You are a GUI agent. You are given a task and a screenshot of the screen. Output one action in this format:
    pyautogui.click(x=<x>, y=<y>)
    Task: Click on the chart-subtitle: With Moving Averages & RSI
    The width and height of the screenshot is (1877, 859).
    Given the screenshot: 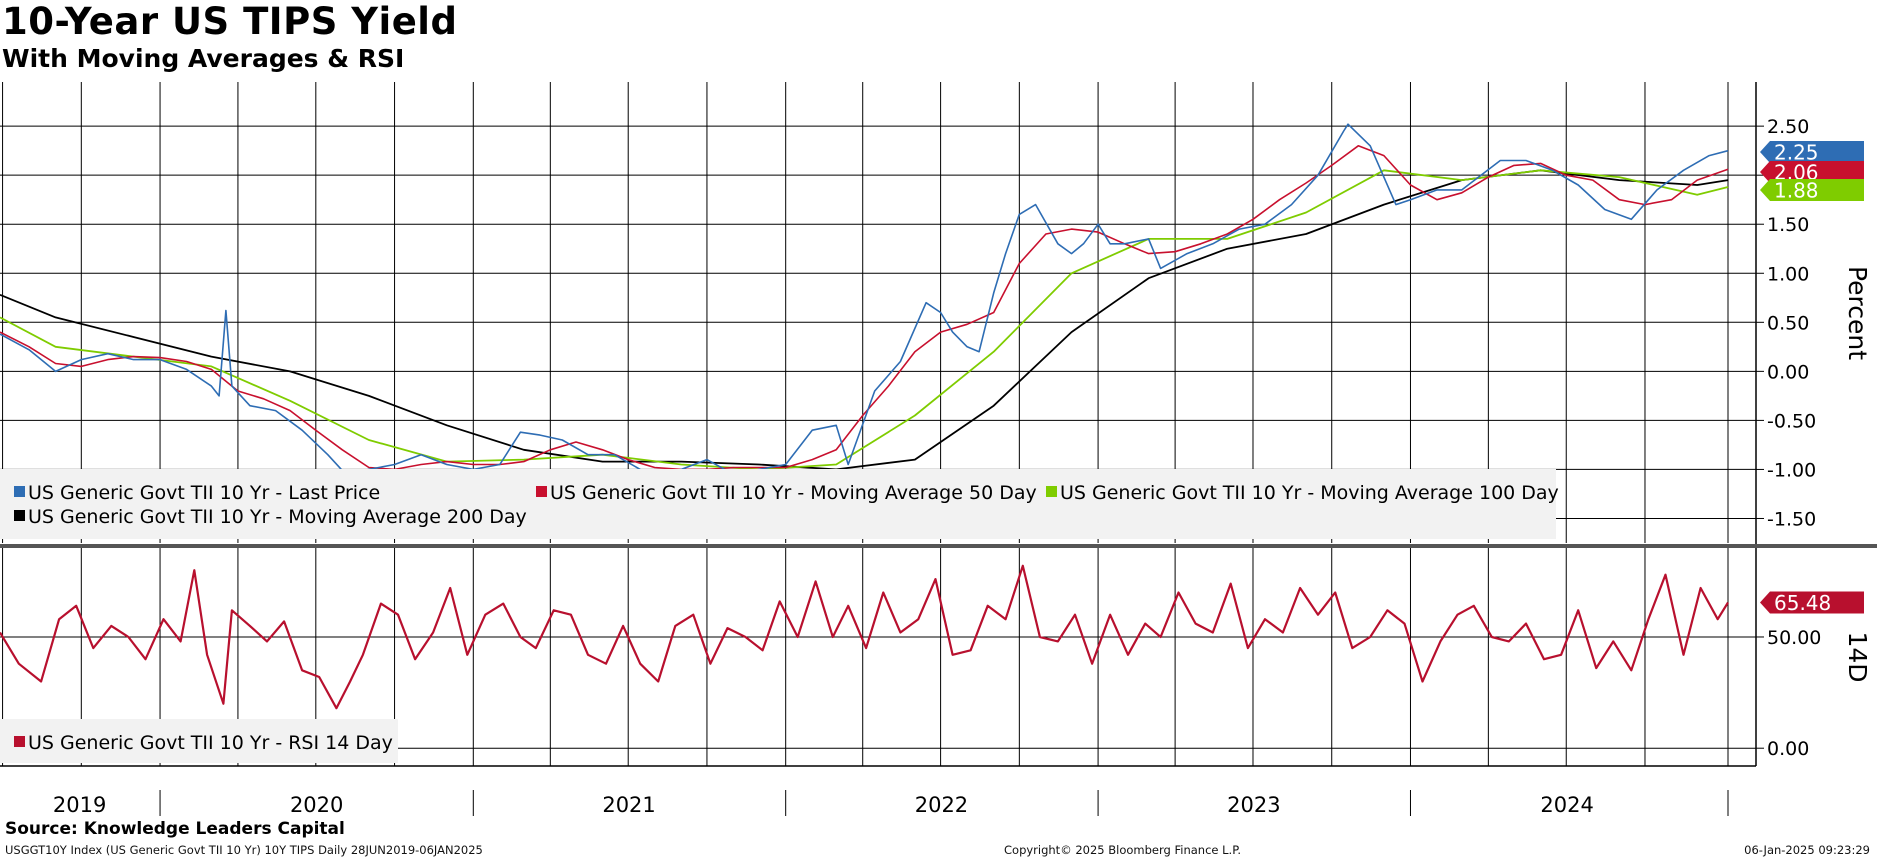 What is the action you would take?
    pyautogui.click(x=203, y=58)
    